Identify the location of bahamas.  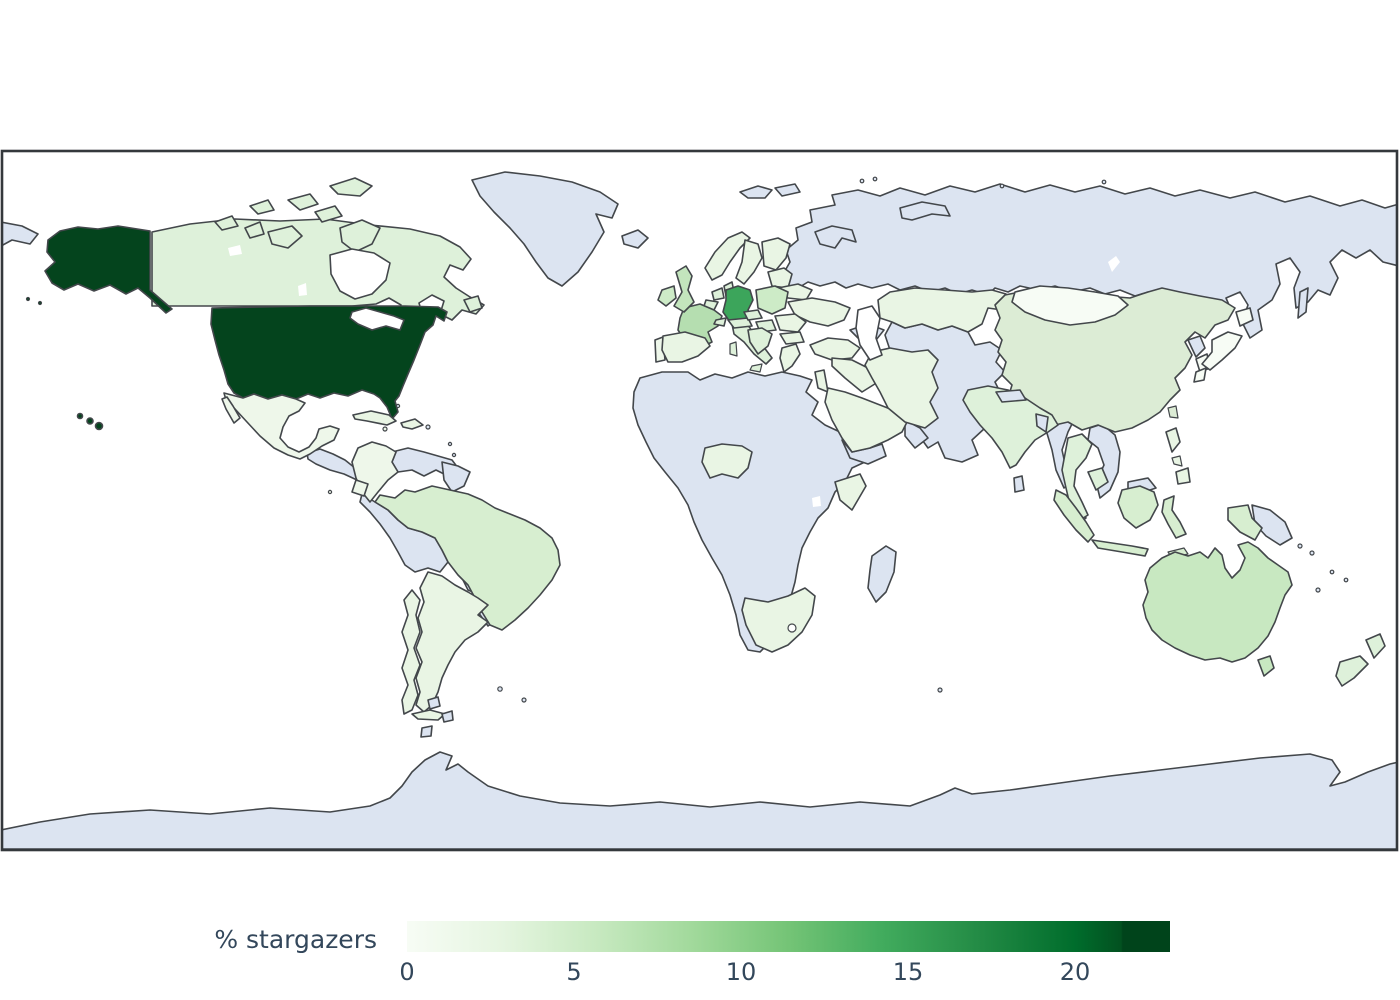
(398, 406).